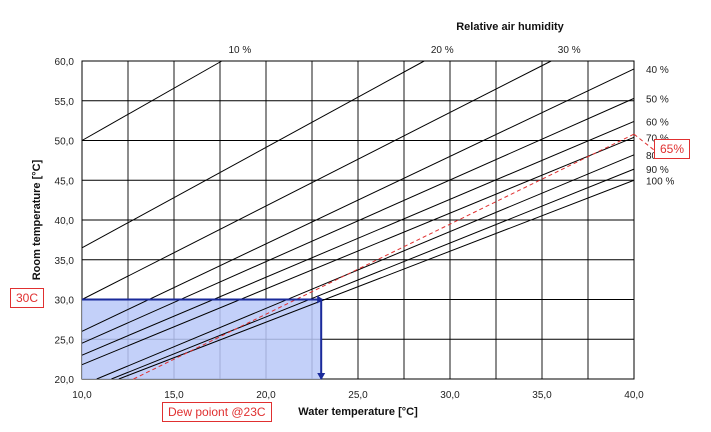  I want to click on y-tick-label: 30,0, so click(65, 301).